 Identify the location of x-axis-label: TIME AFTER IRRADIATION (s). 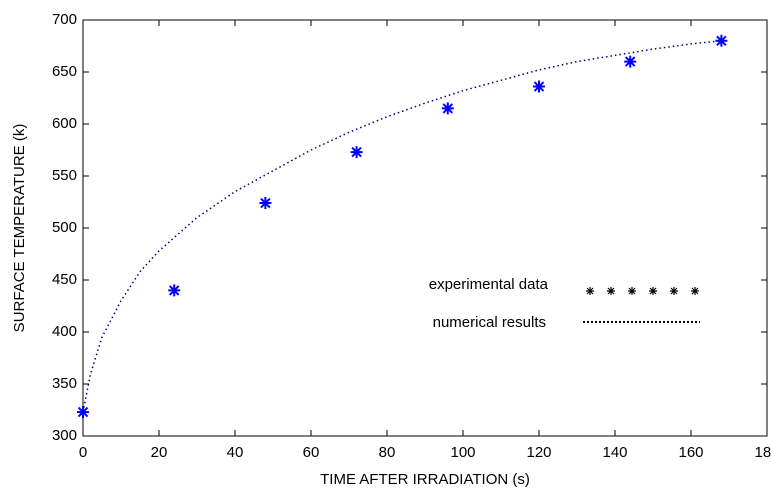
(425, 479).